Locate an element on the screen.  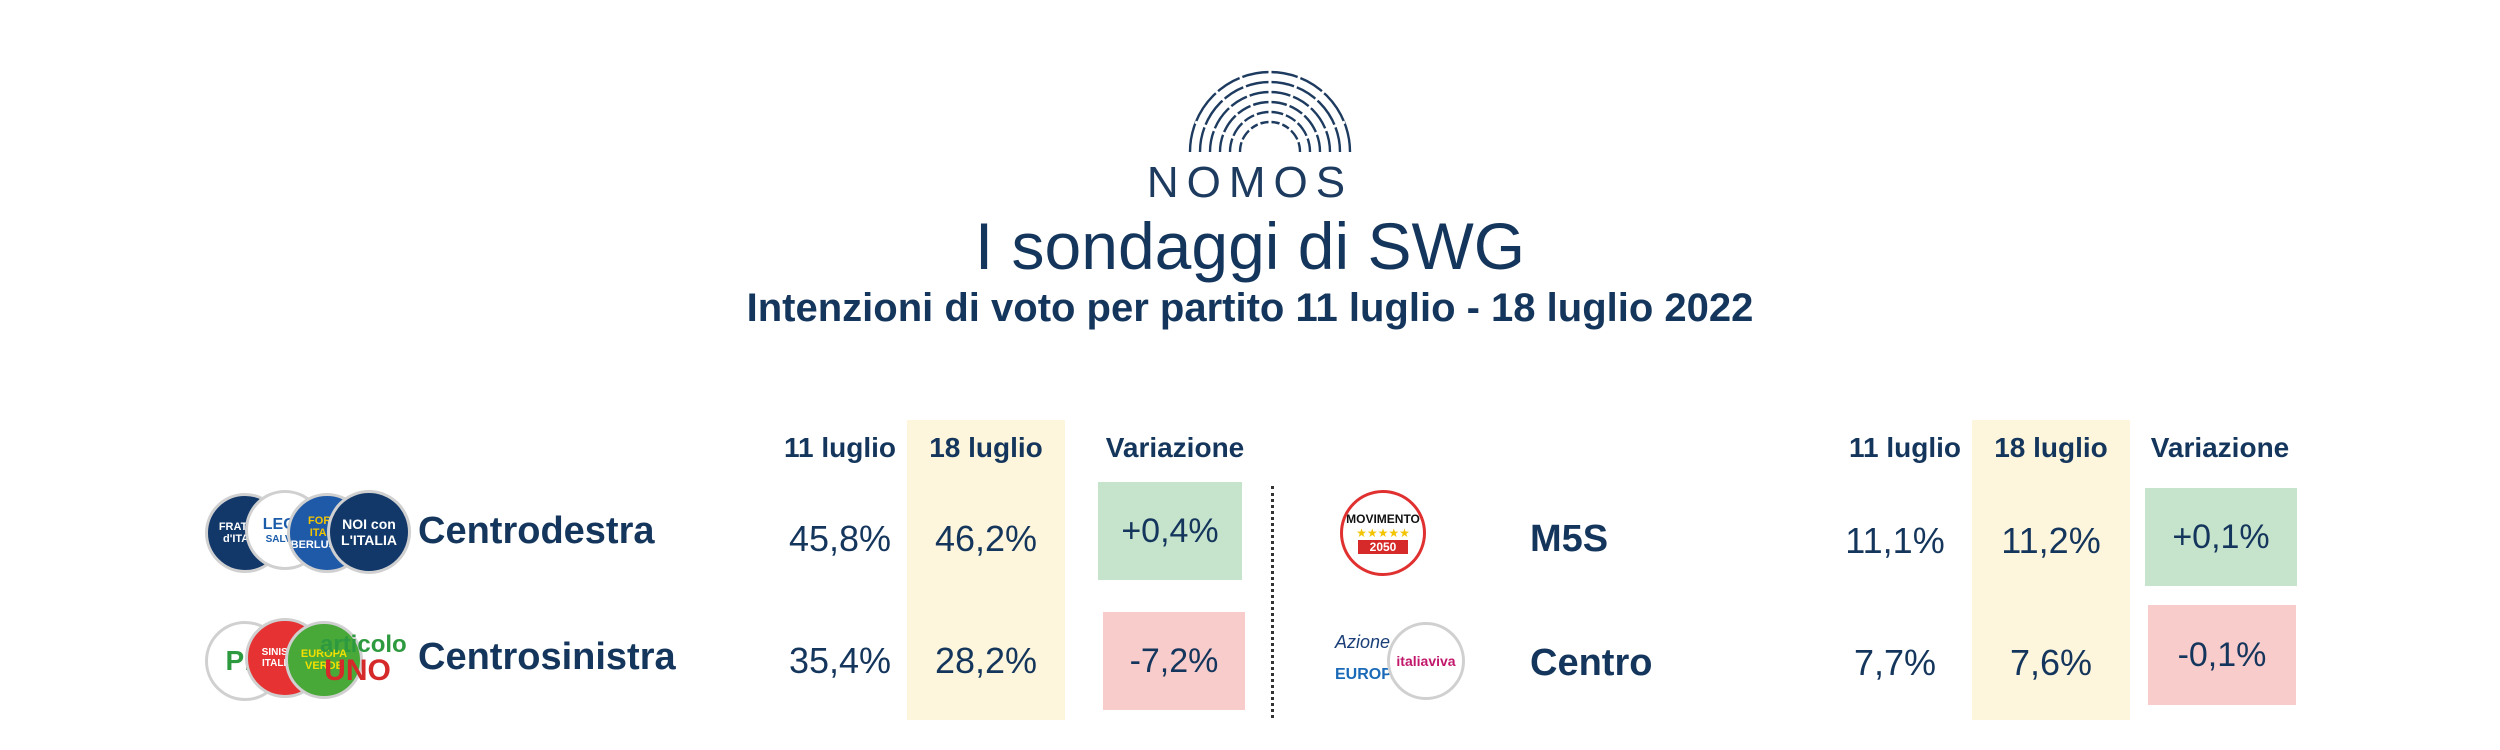
m5s-logo-icon: MOVIMENTO ★★★★★ 2050 is located at coordinates (1383, 533).